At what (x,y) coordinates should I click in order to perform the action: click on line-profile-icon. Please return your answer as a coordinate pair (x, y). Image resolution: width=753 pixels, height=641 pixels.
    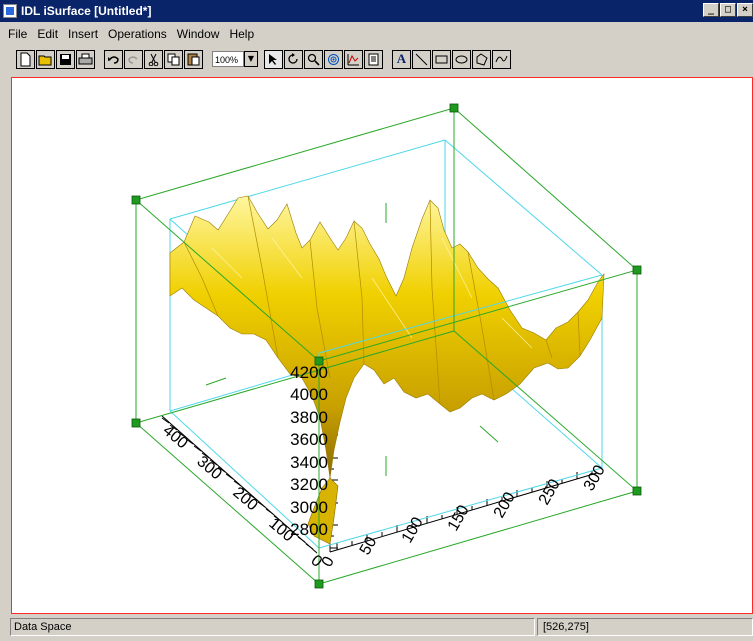
    Looking at the image, I should click on (353, 59).